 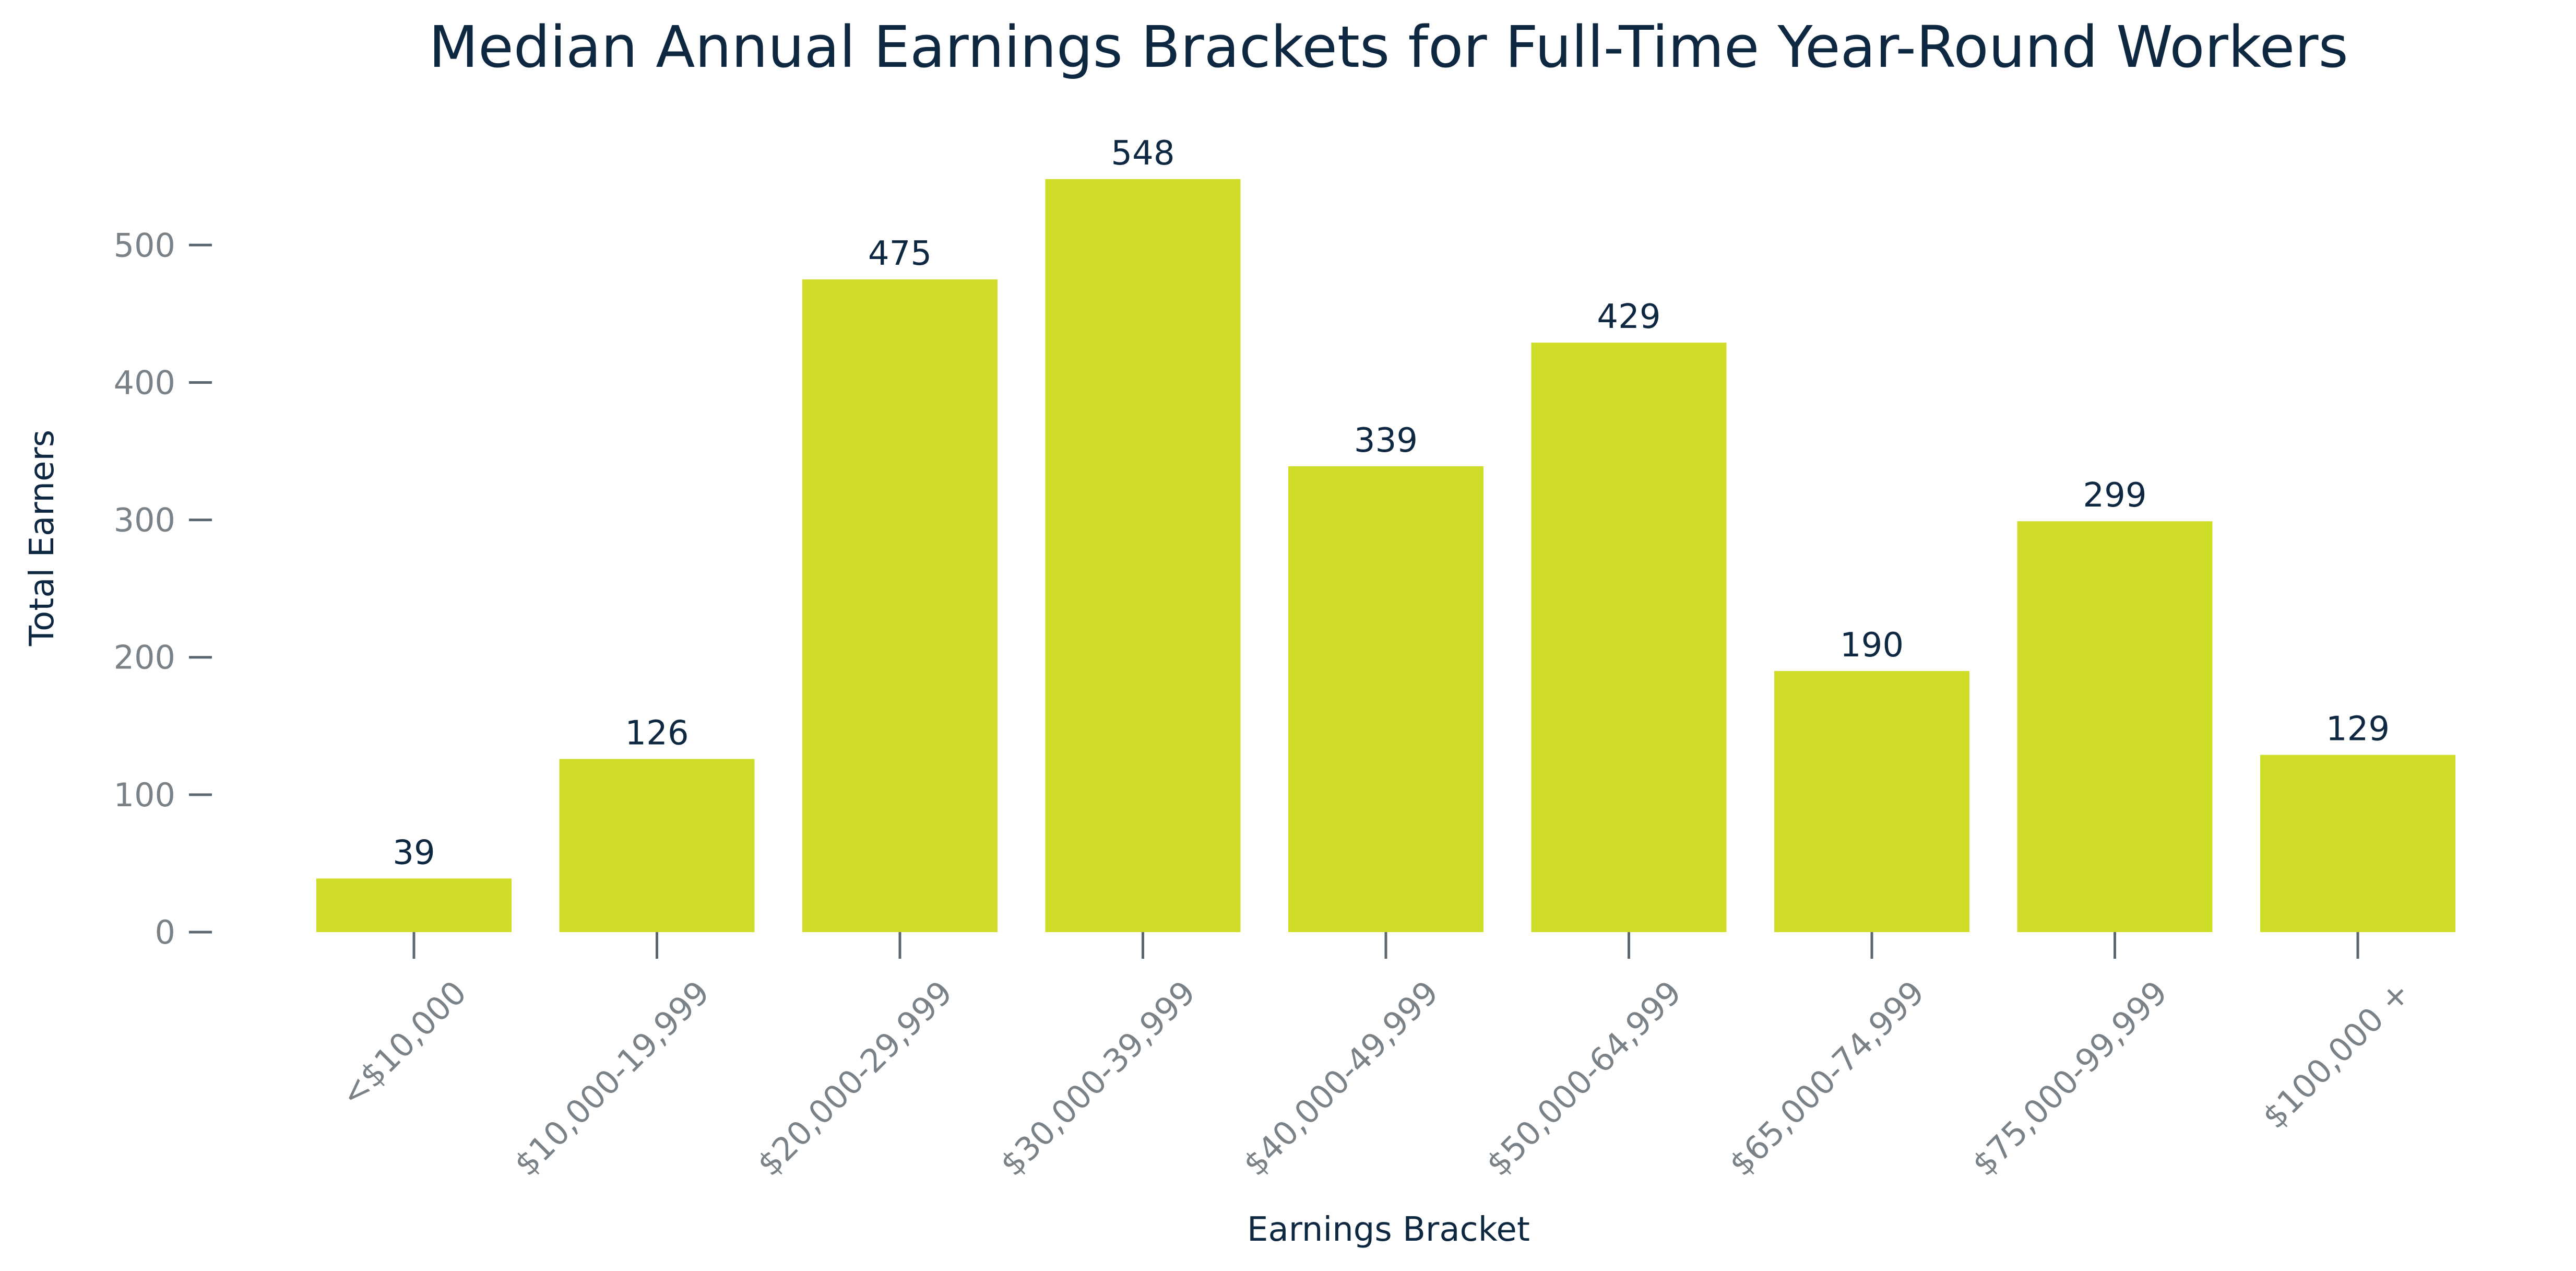 I want to click on x-tick-label: $100,000 +, so click(x=2336, y=1054).